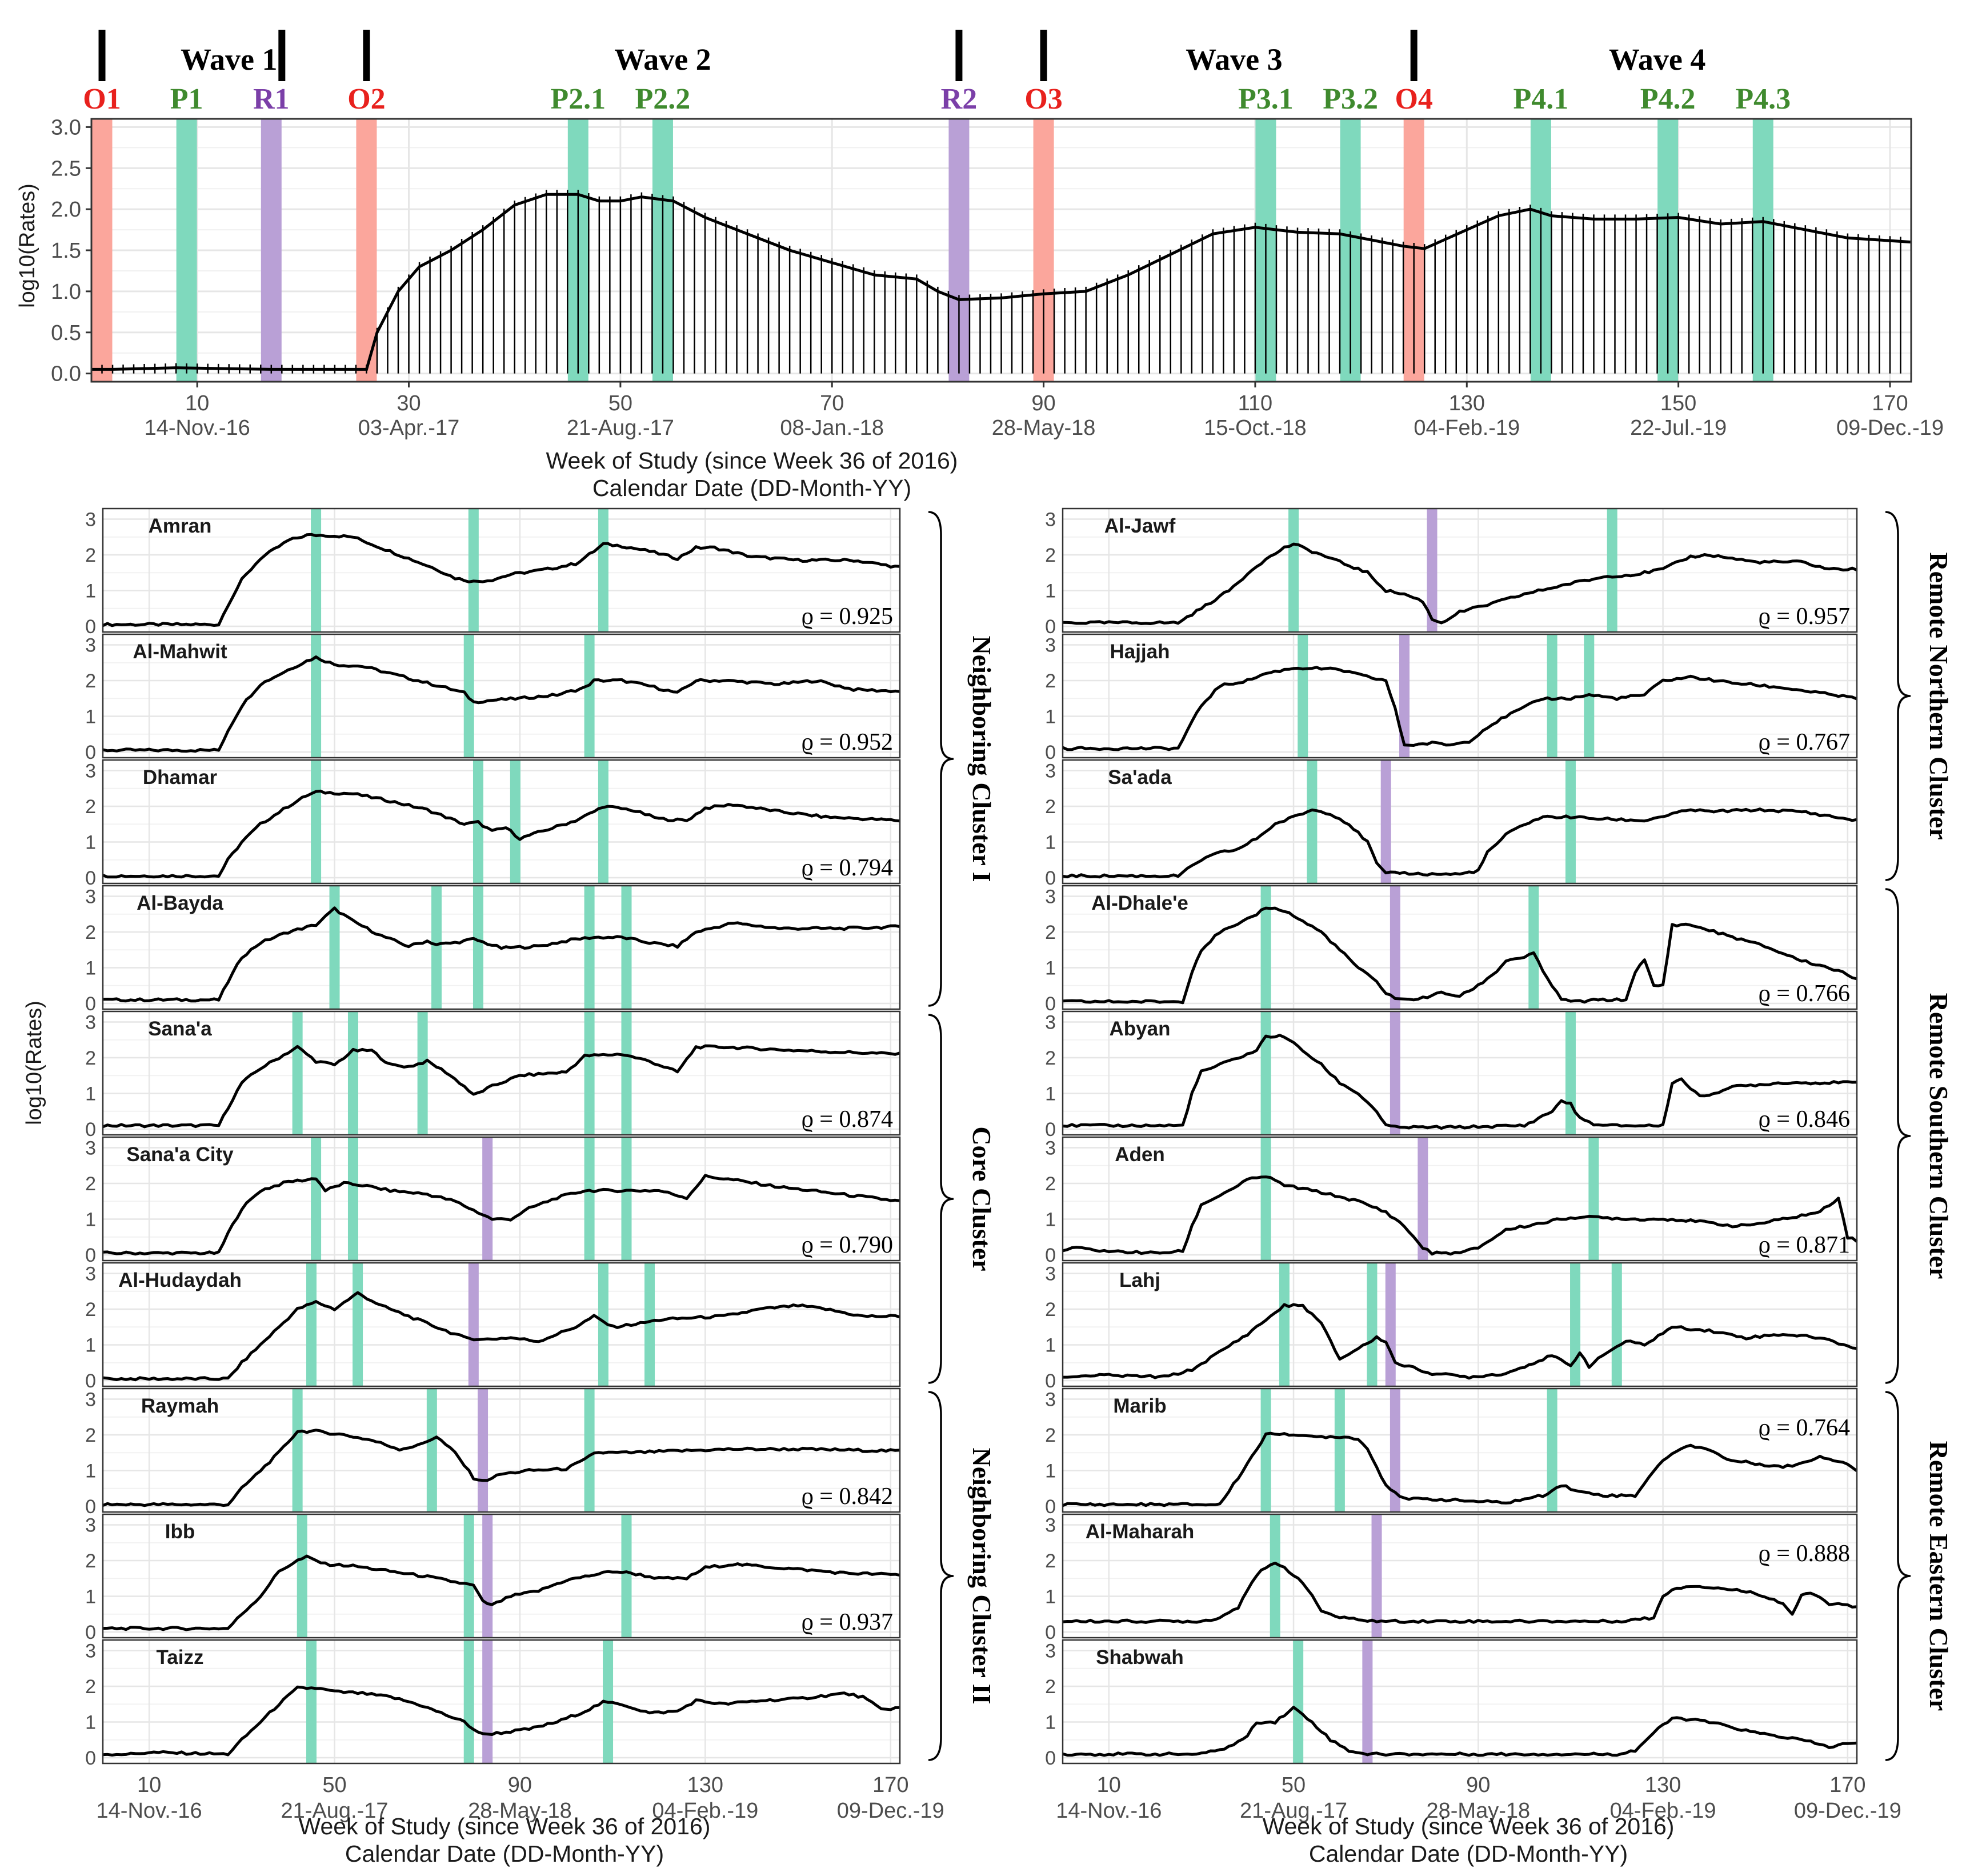 This screenshot has width=1970, height=1876. I want to click on panel-rho: ϱ = 0.766, so click(1804, 994).